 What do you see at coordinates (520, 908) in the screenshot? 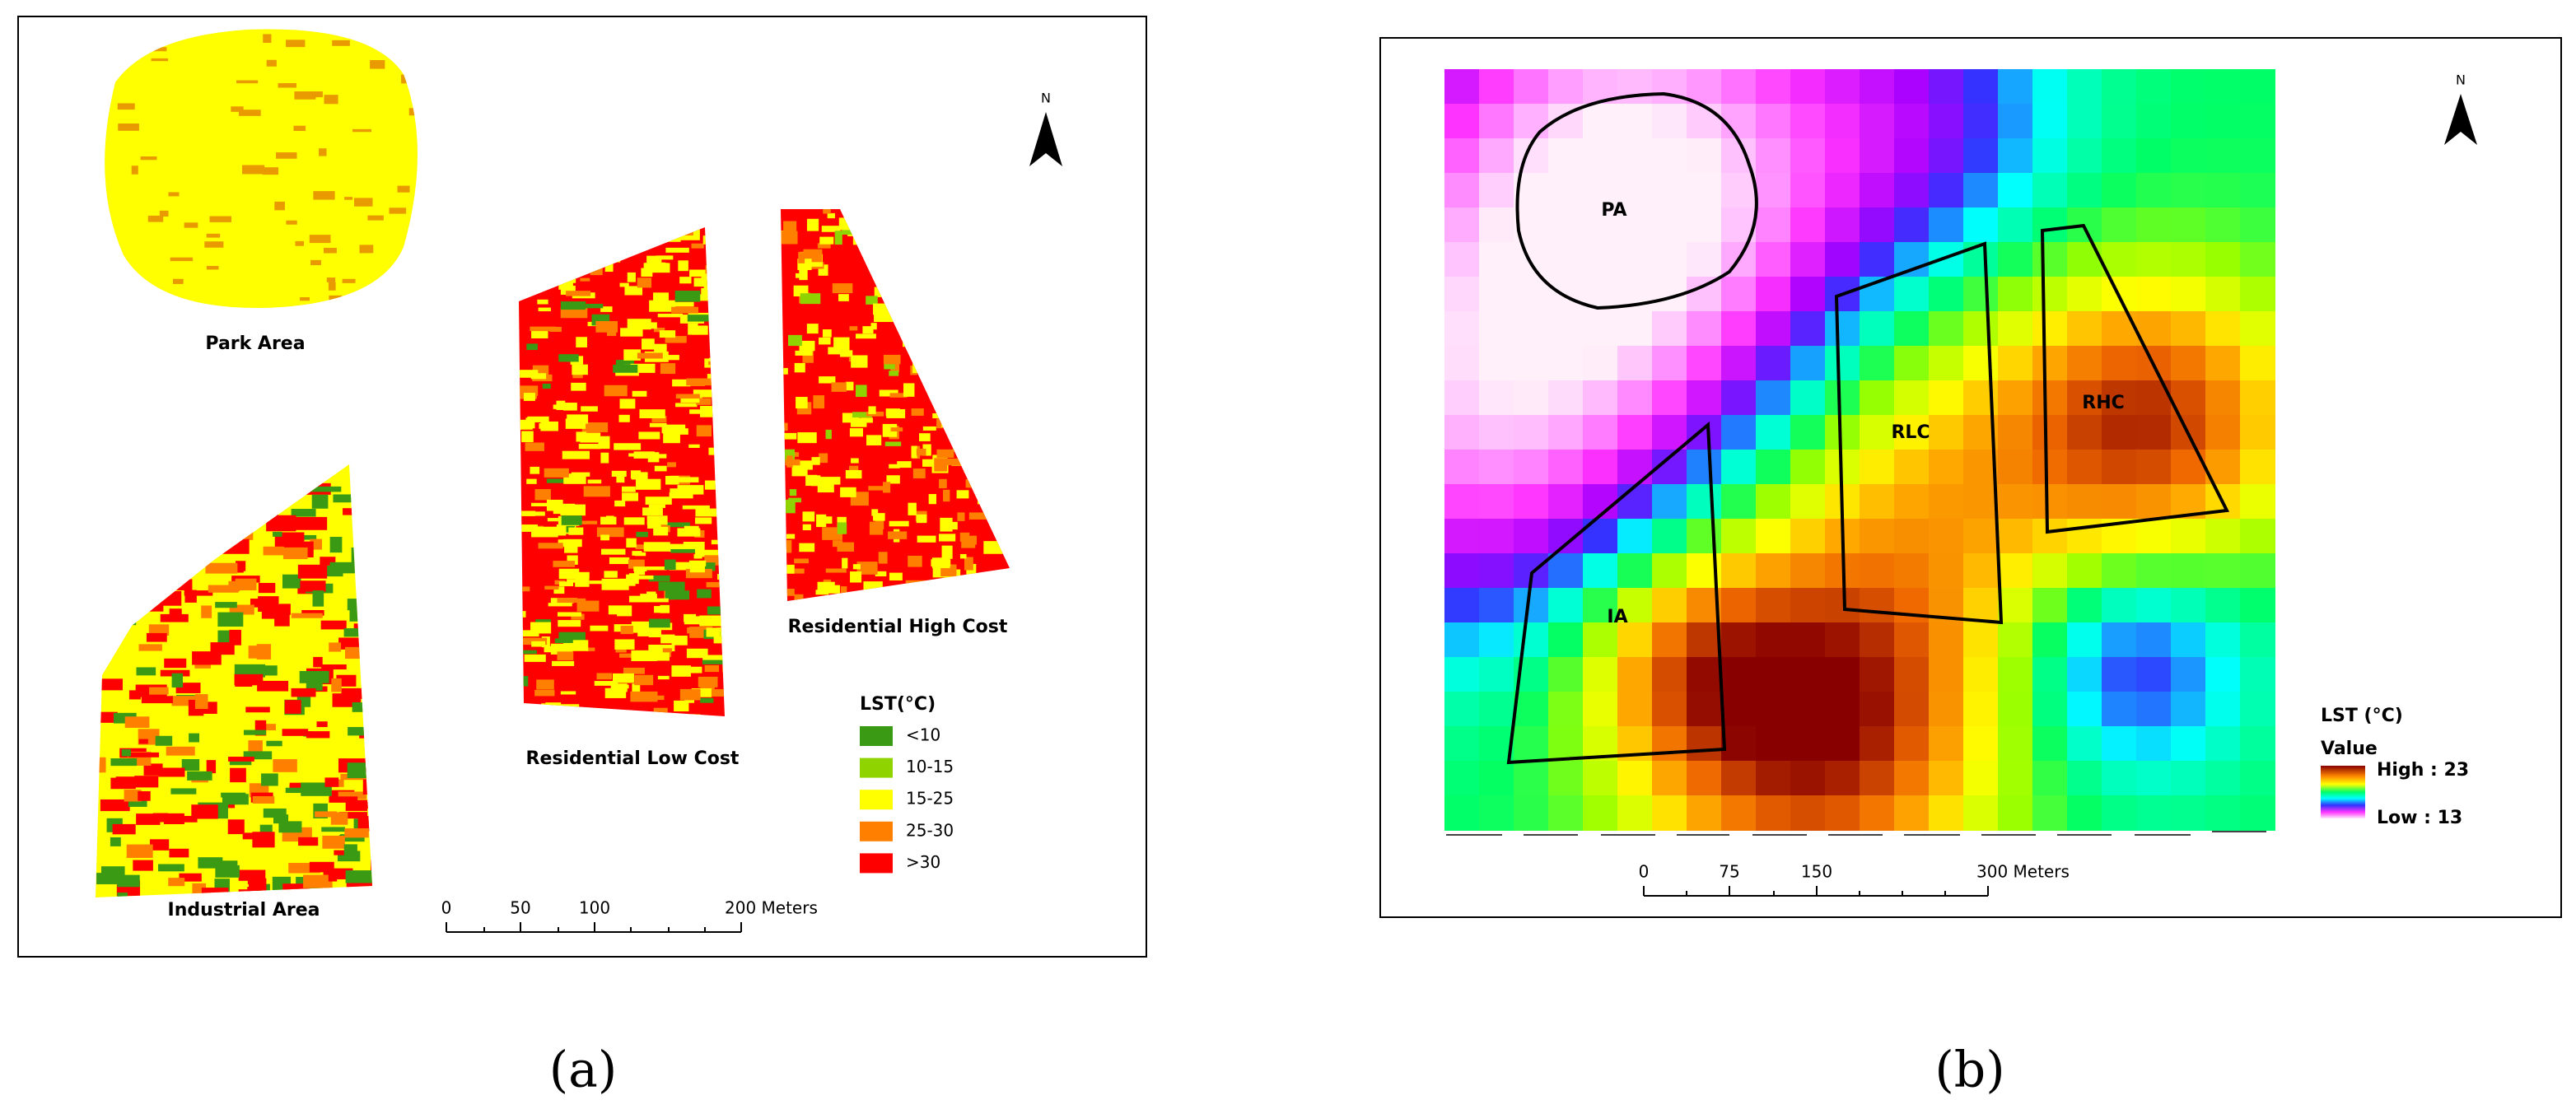
I see `scale-label: 50` at bounding box center [520, 908].